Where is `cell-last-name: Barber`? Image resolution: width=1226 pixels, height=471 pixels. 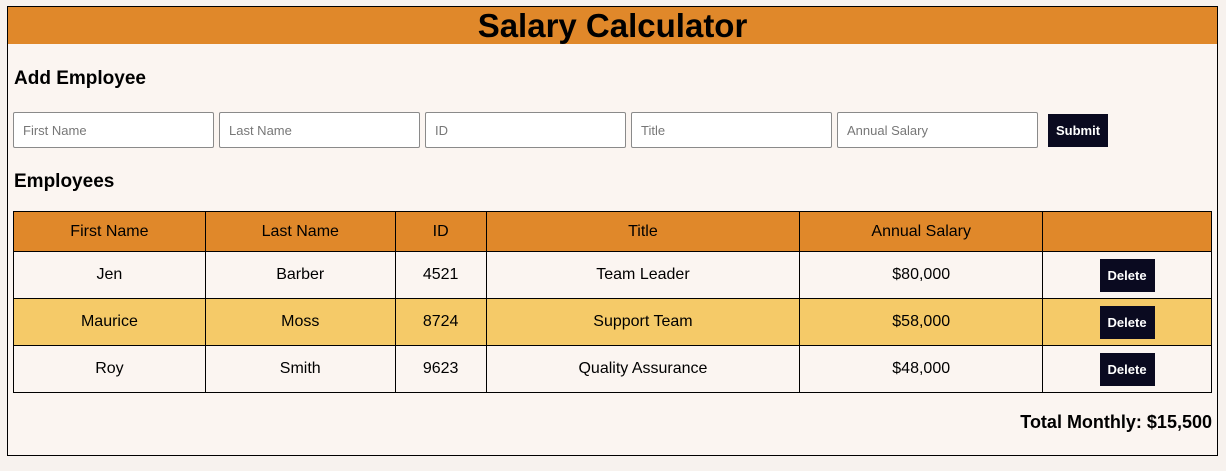 cell-last-name: Barber is located at coordinates (300, 275).